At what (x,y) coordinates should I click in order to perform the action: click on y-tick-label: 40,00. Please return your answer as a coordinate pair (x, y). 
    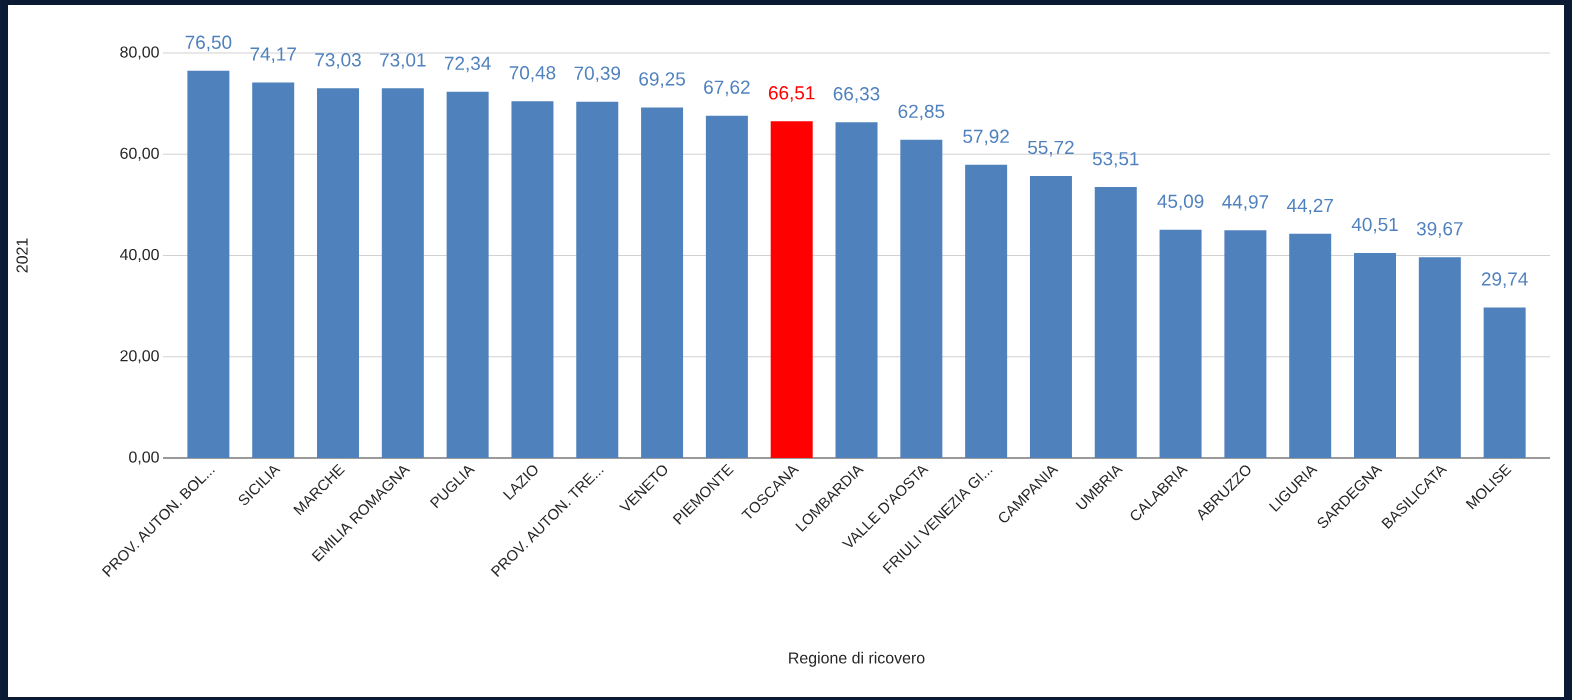
    Looking at the image, I should click on (139, 255).